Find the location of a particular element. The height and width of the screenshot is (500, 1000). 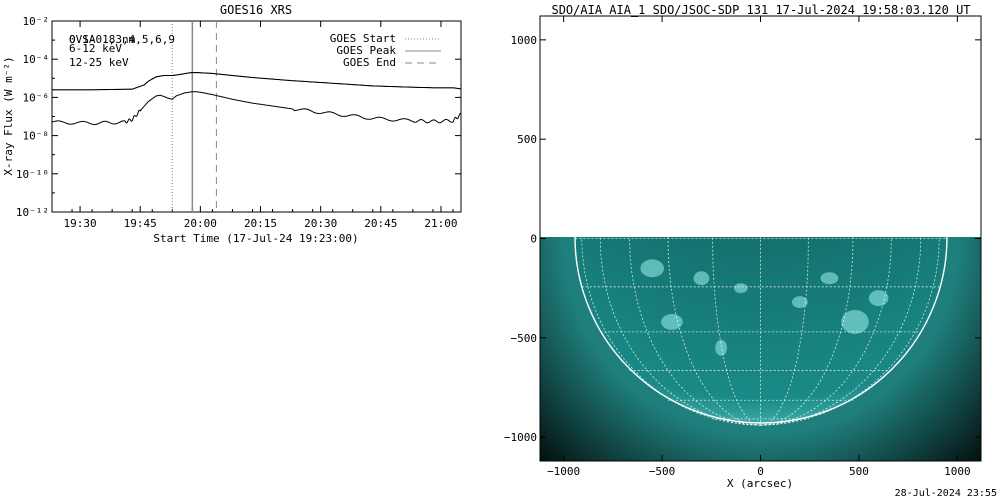

goes-series-line-short is located at coordinates (256, 108).